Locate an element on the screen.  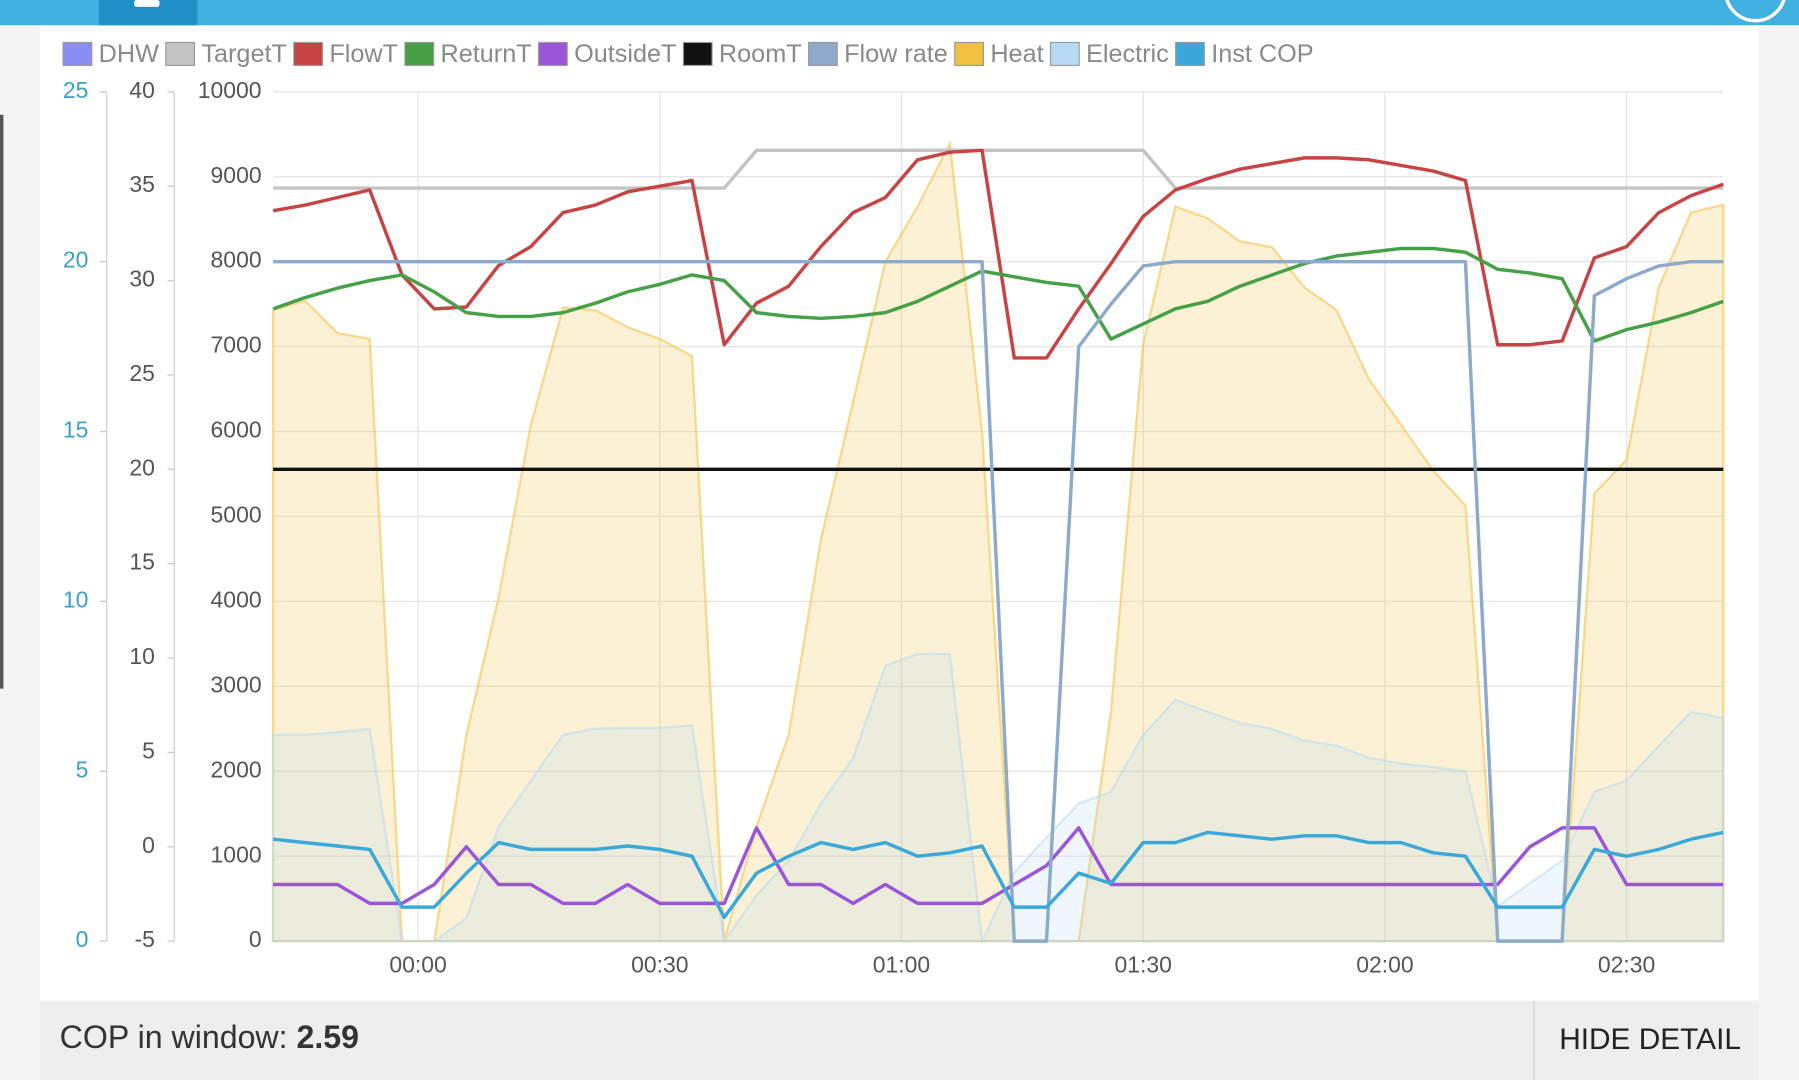
x-tick-label: 02:30 is located at coordinates (1626, 964).